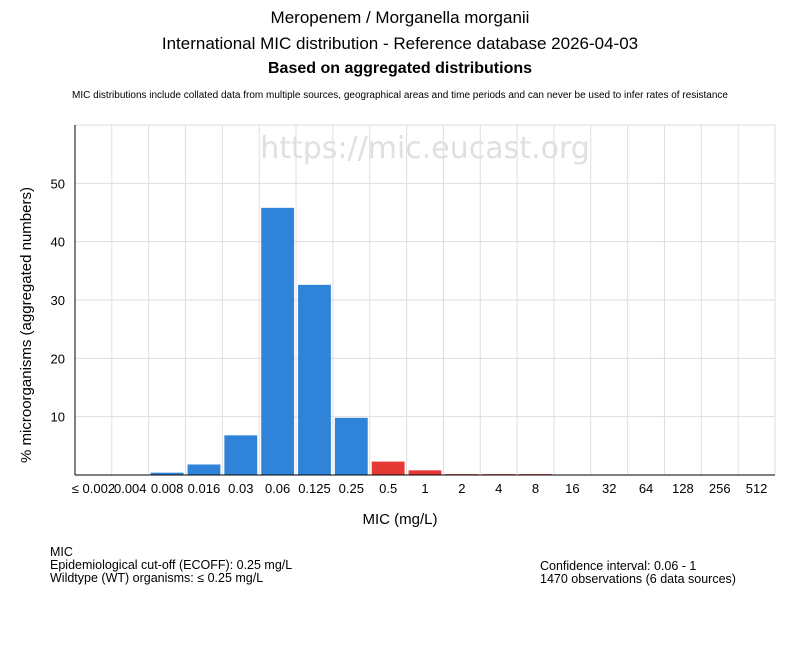  What do you see at coordinates (130, 488) in the screenshot?
I see `x-tick-label: 0.004` at bounding box center [130, 488].